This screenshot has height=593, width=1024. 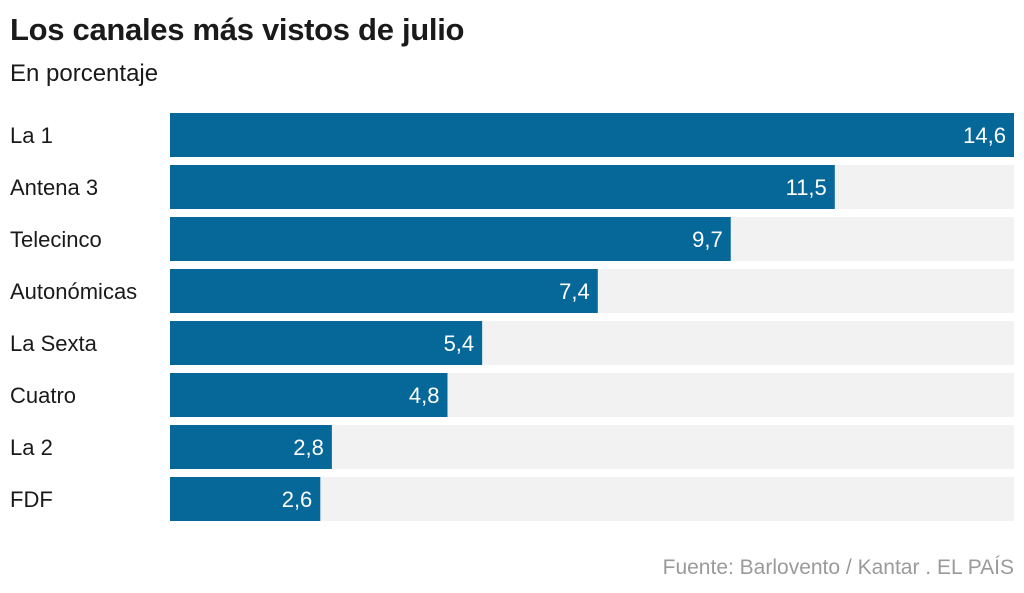 What do you see at coordinates (56, 239) in the screenshot?
I see `category-label: Telecinco` at bounding box center [56, 239].